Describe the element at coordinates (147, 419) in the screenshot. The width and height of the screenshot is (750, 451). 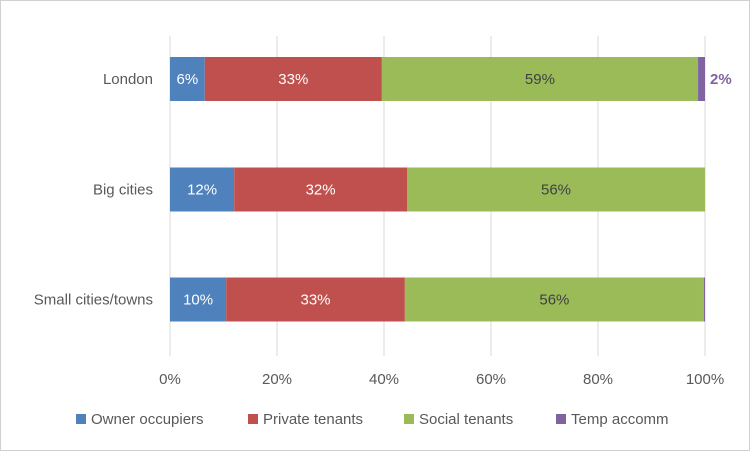
I see `legend-label: Owner occupiers` at that location.